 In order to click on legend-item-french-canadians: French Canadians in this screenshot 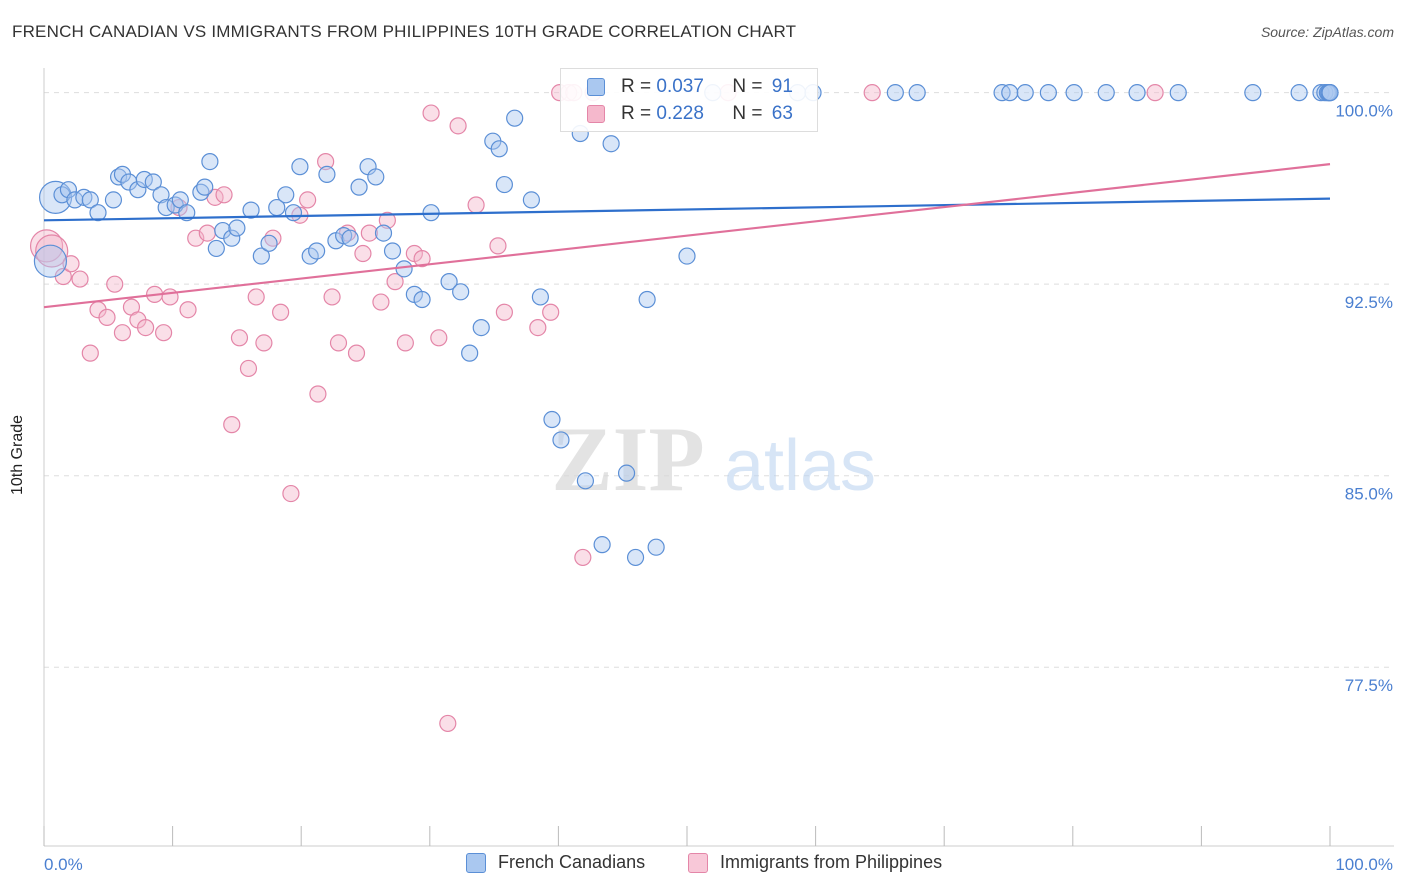, I will do `click(555, 862)`.